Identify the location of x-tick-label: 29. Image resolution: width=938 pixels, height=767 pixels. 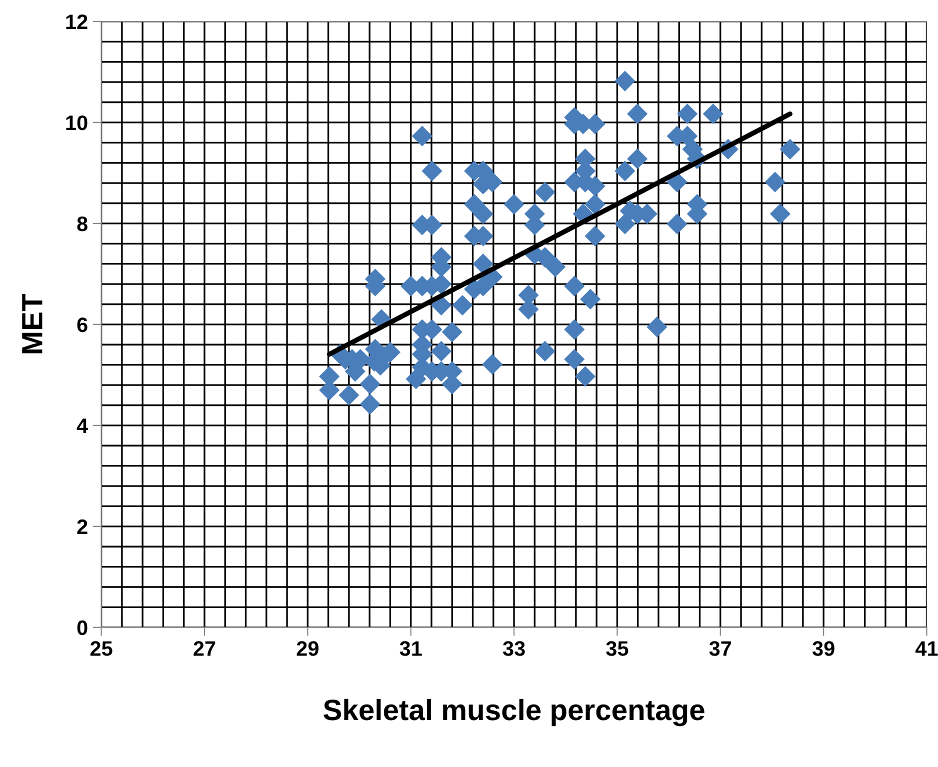
(307, 648).